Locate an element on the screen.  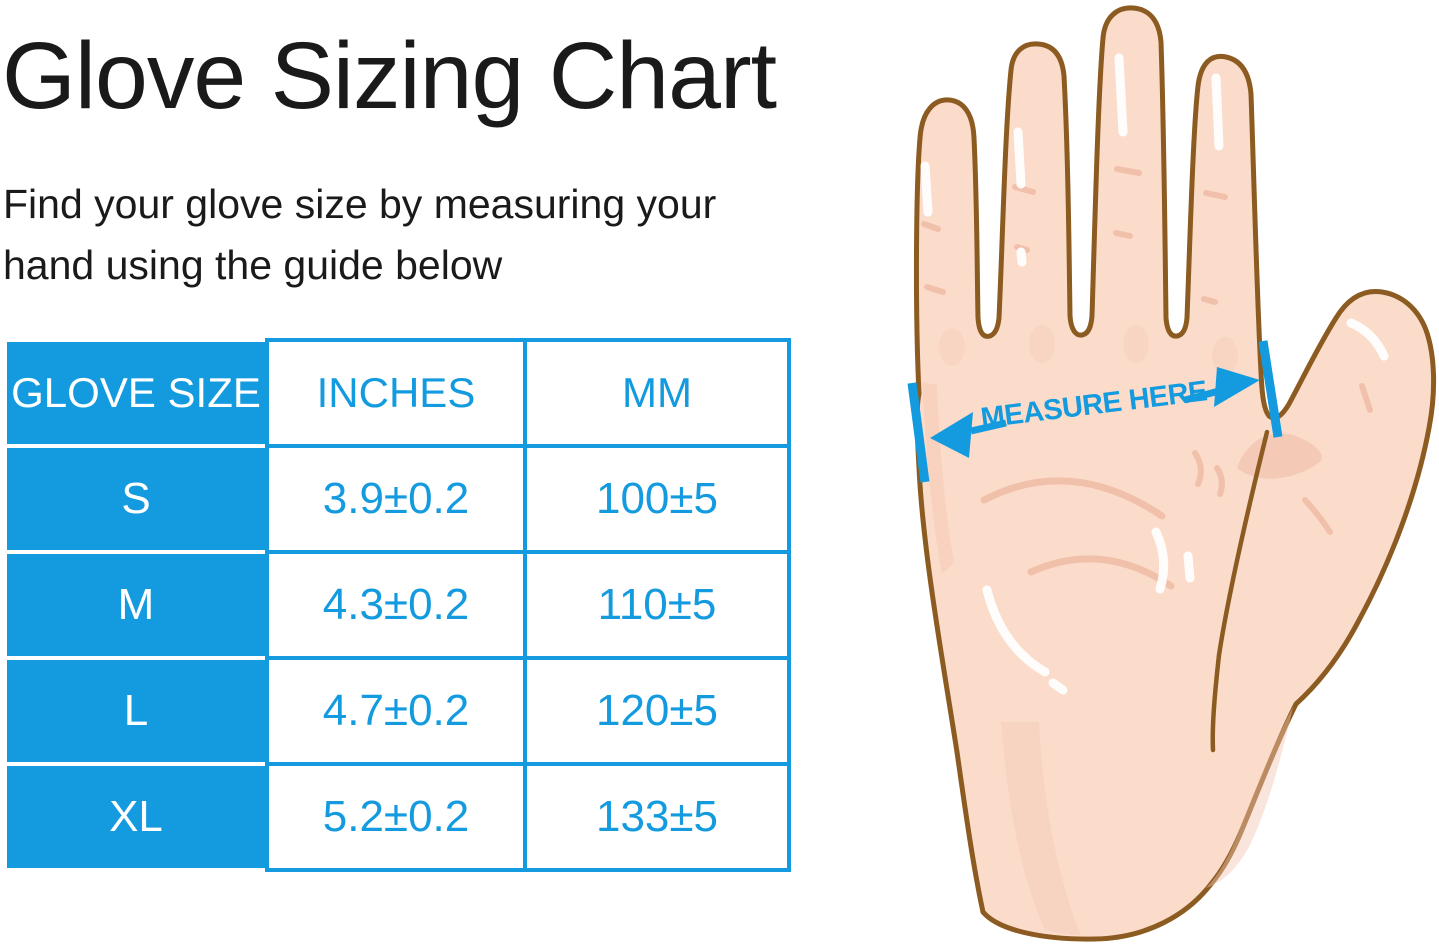
measure-arrow-right-head is located at coordinates (1237, 387).